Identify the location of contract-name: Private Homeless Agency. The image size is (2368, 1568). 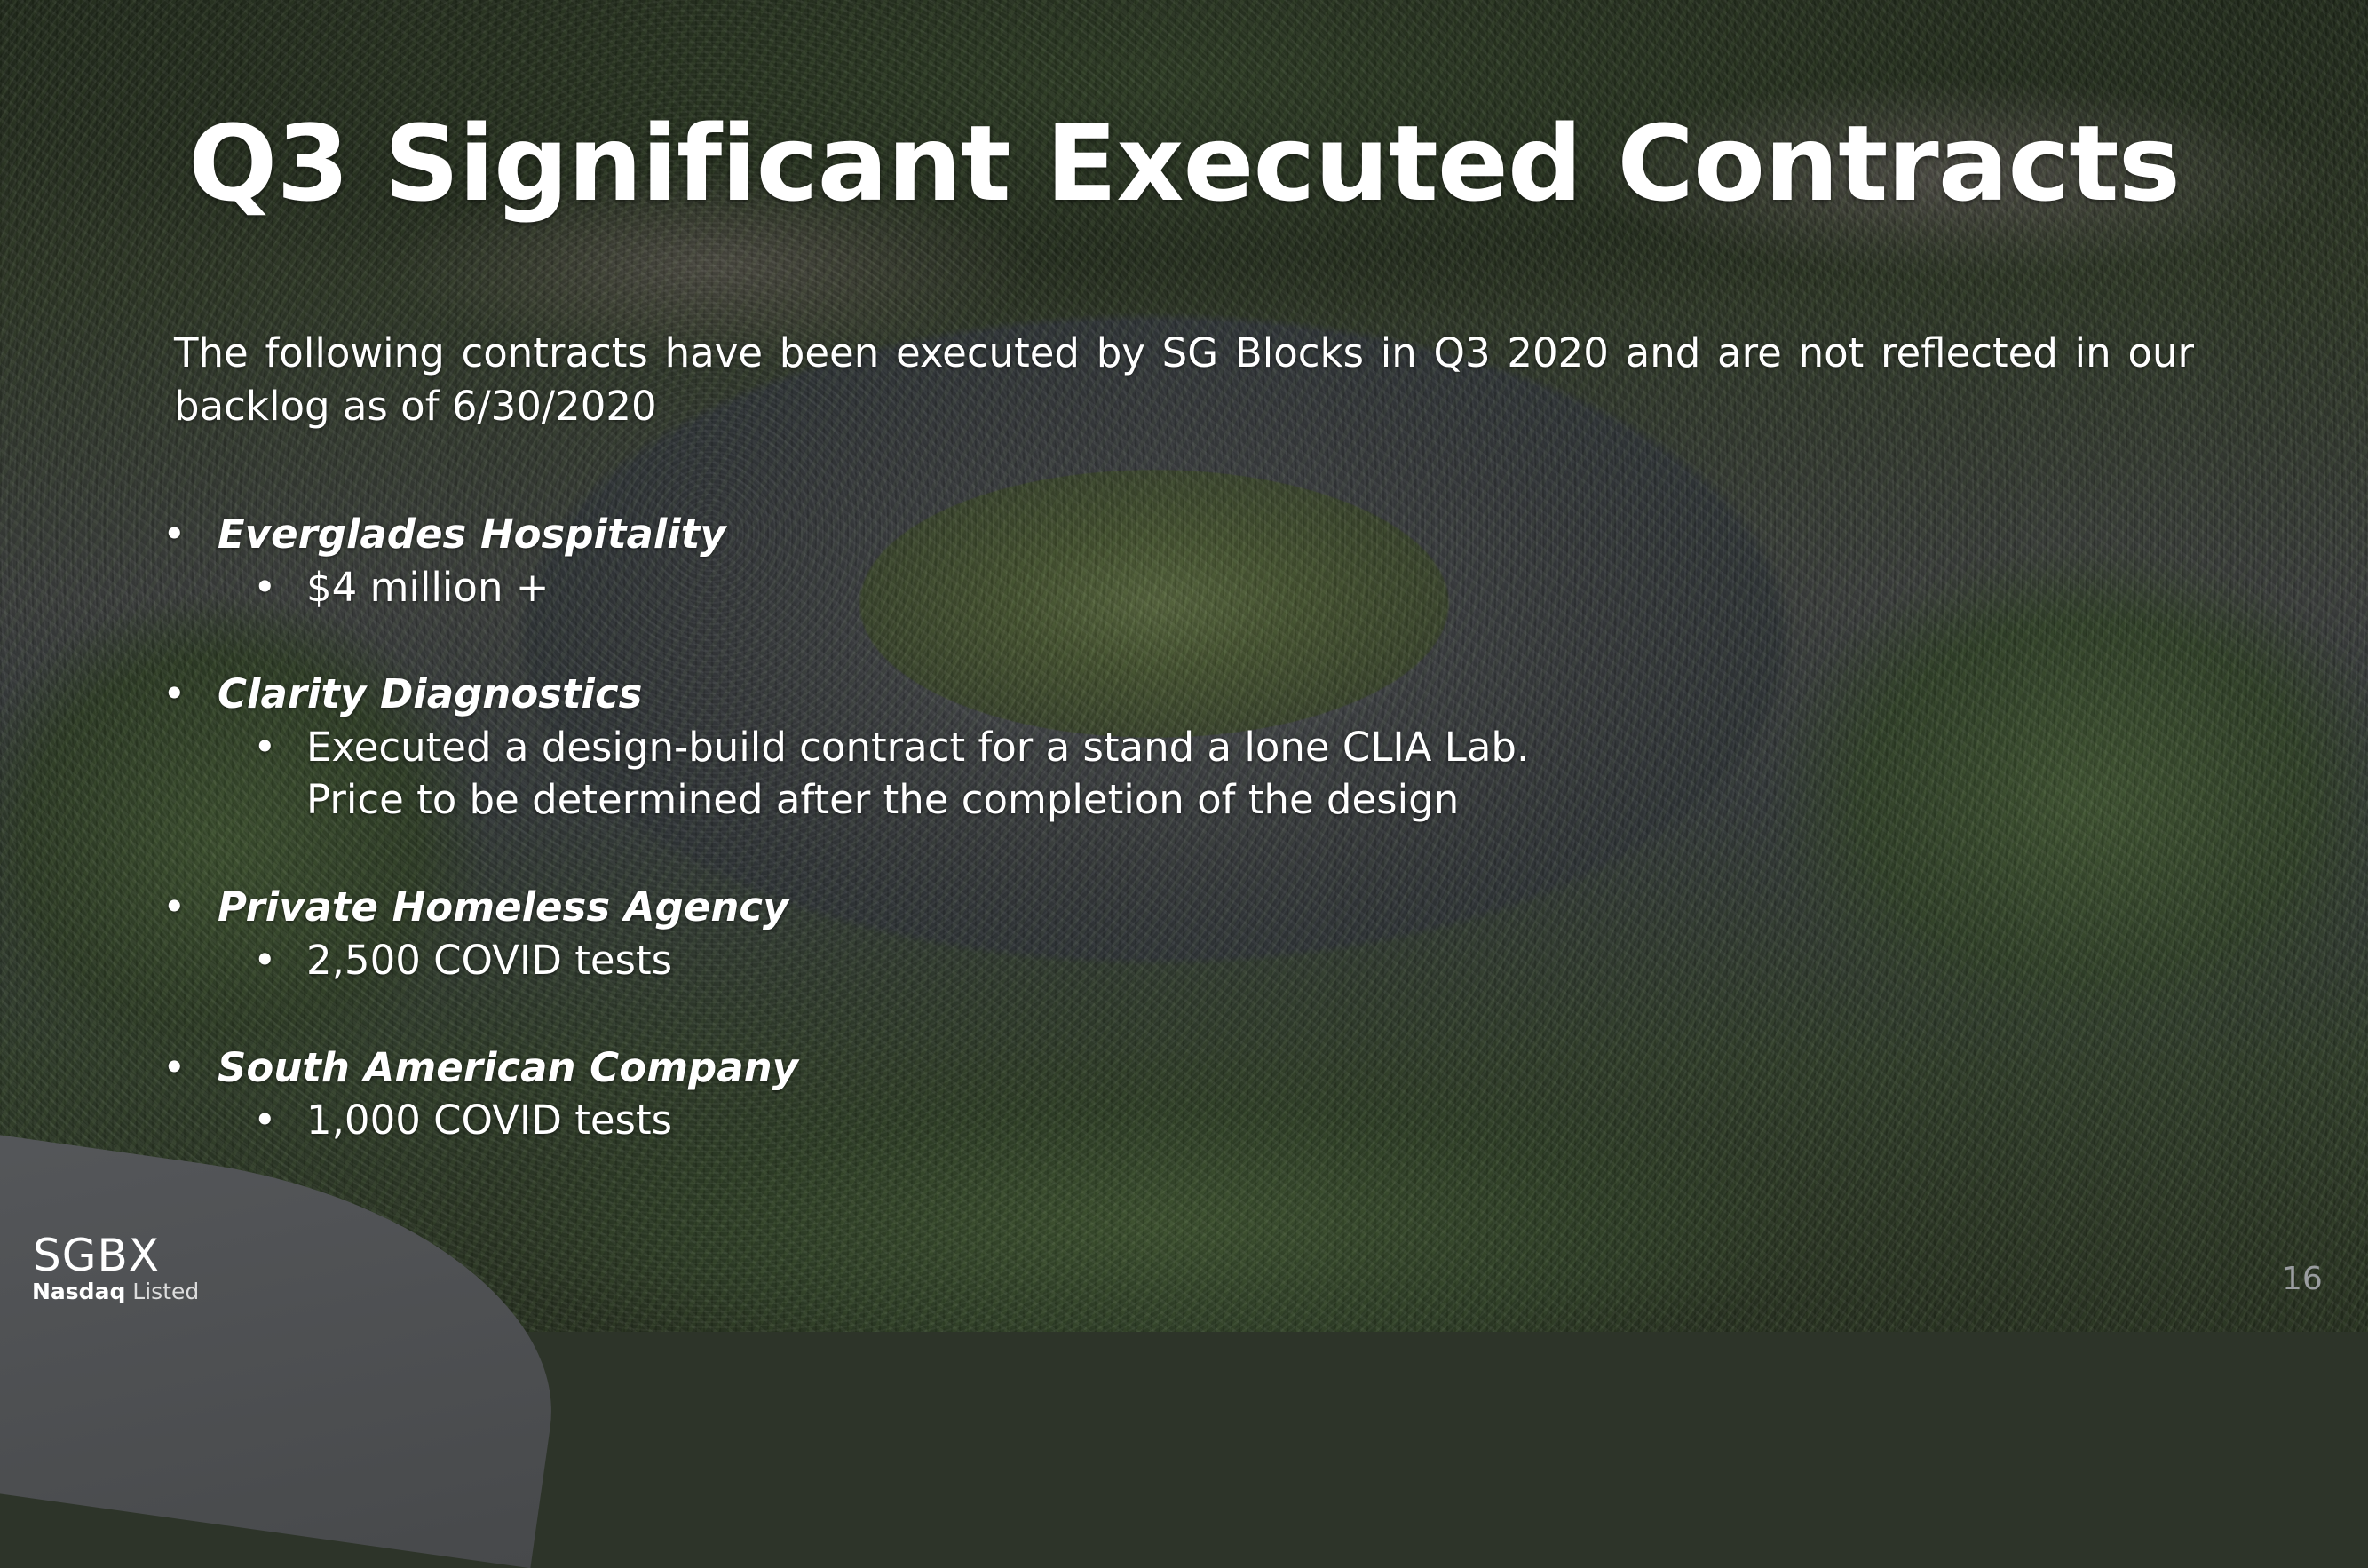
(475, 907).